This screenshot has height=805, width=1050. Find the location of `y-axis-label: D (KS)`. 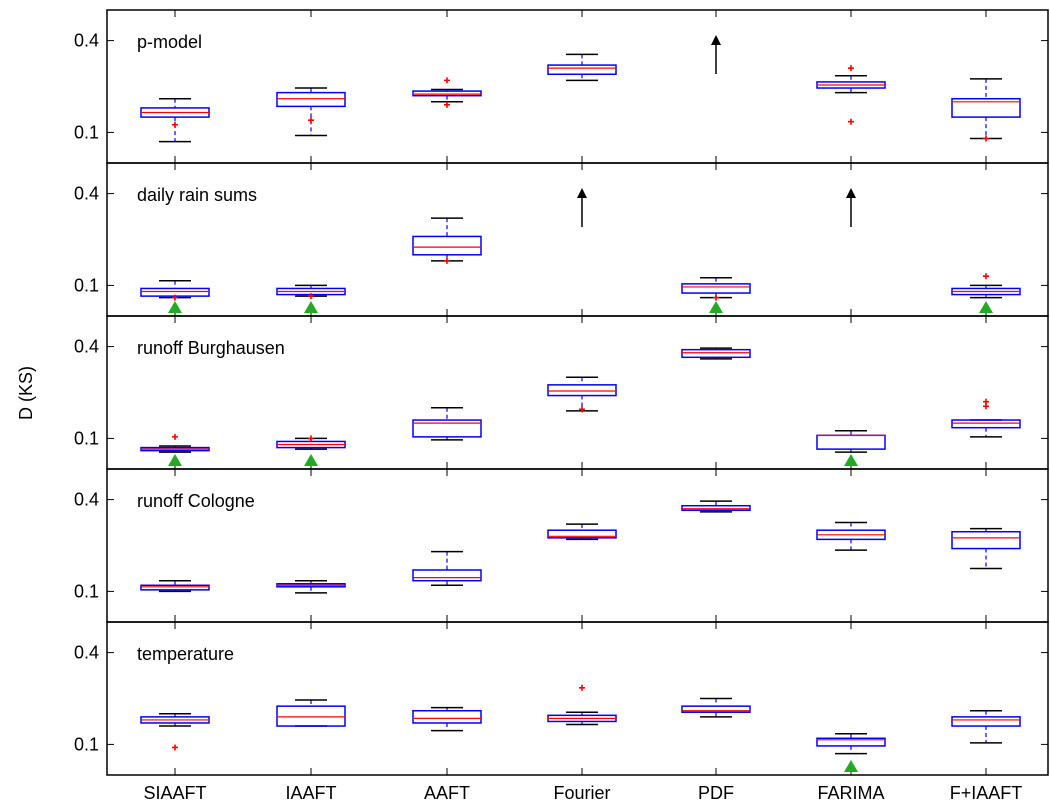

y-axis-label: D (KS) is located at coordinates (26, 393).